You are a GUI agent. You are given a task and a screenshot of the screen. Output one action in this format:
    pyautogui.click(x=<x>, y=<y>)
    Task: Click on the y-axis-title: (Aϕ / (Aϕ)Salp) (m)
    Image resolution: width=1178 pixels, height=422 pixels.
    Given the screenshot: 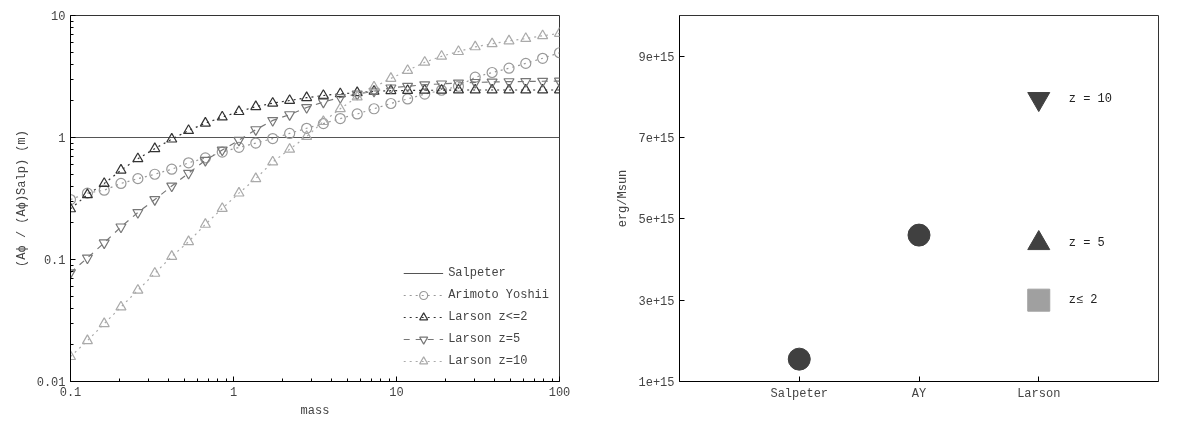 What is the action you would take?
    pyautogui.click(x=21, y=198)
    